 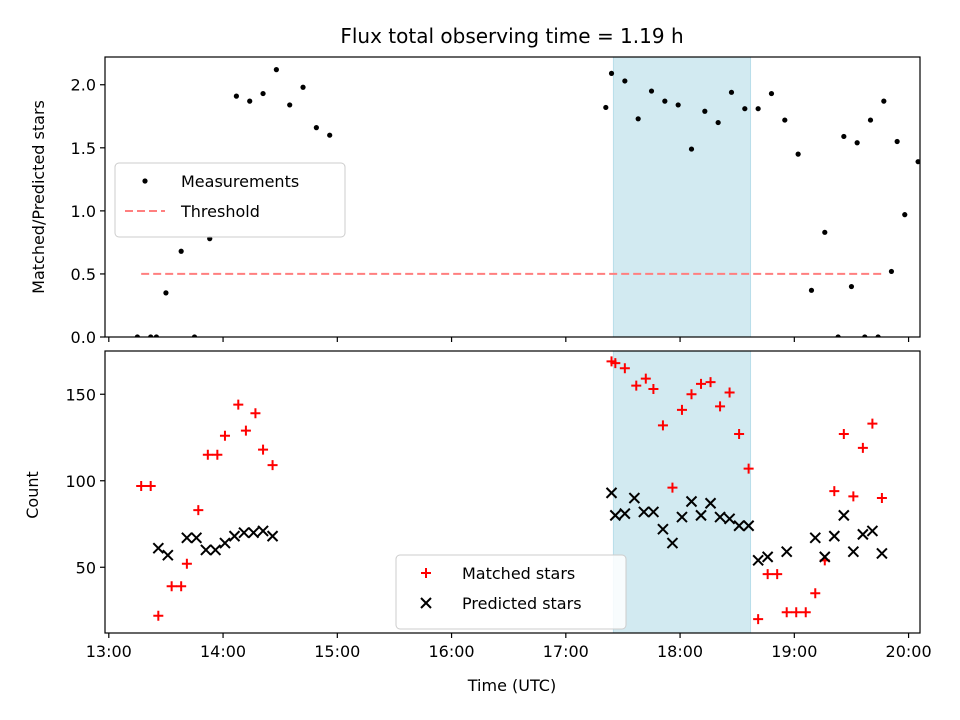 What do you see at coordinates (909, 651) in the screenshot?
I see `bottom-x-tick-label: 20:00` at bounding box center [909, 651].